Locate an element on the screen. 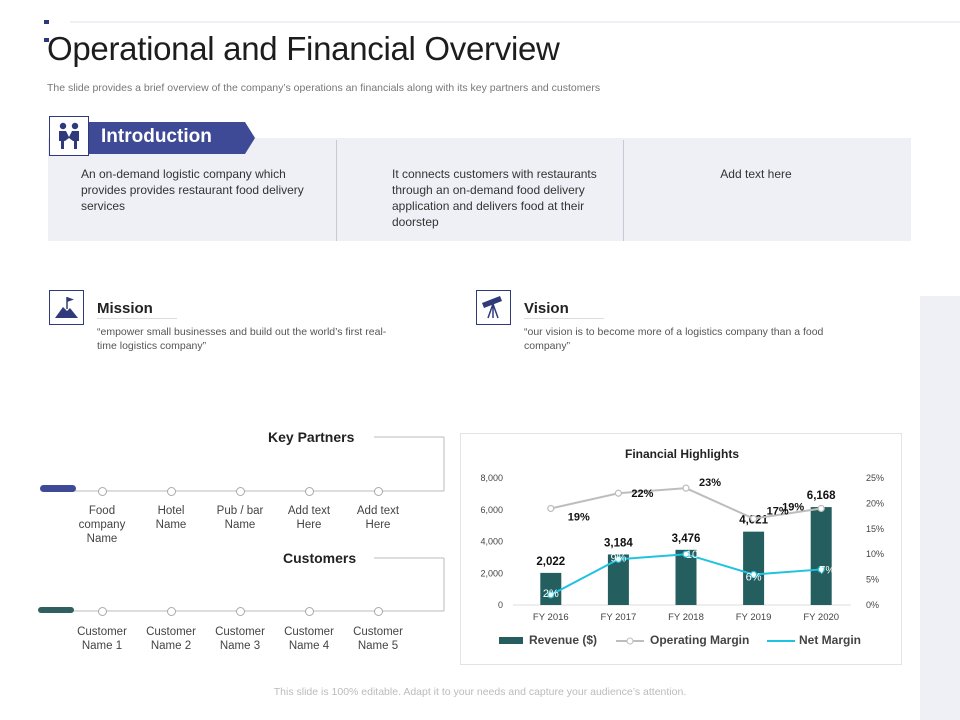 Image resolution: width=960 pixels, height=720 pixels. y-right-tick-label: 0% is located at coordinates (872, 605).